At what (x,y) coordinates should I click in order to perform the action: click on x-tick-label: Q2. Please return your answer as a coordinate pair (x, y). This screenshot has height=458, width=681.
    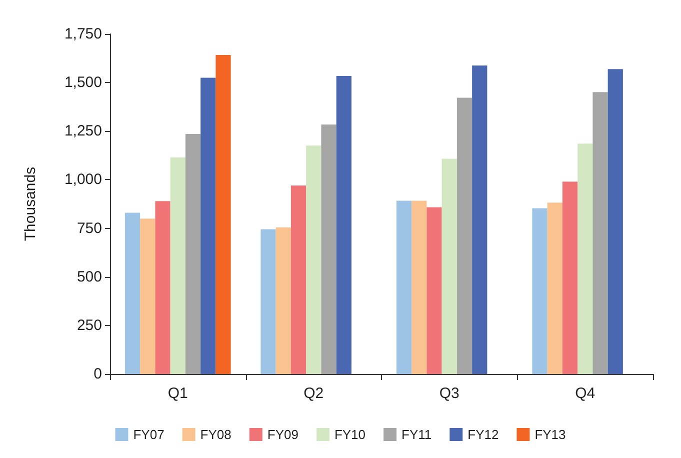
    Looking at the image, I should click on (314, 393).